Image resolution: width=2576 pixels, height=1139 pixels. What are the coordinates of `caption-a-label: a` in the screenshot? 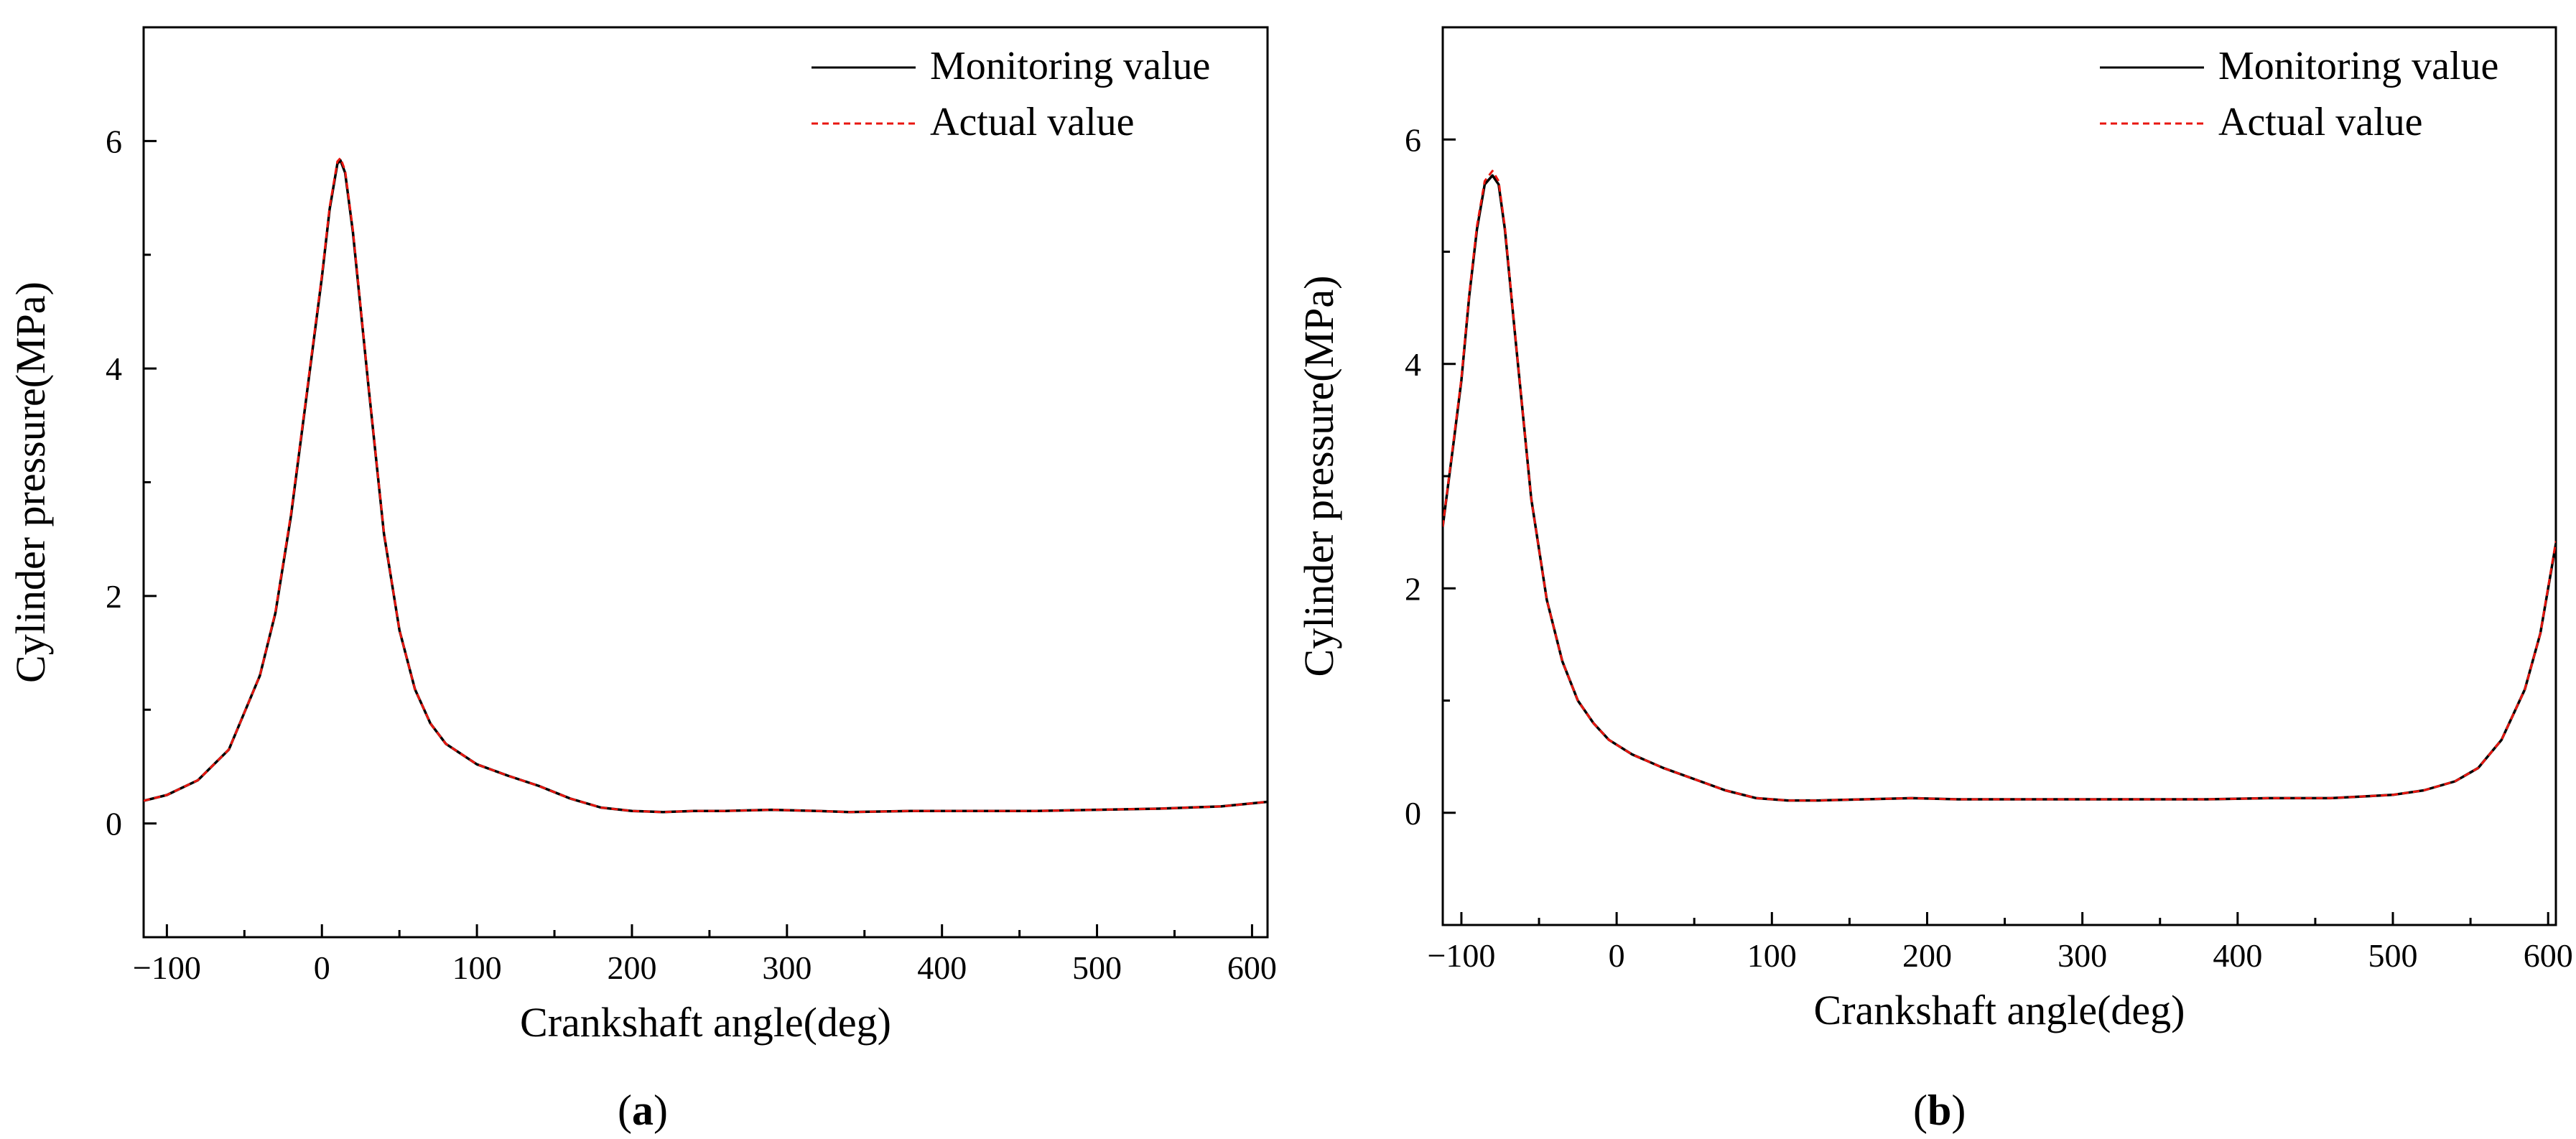 It's located at (642, 1110).